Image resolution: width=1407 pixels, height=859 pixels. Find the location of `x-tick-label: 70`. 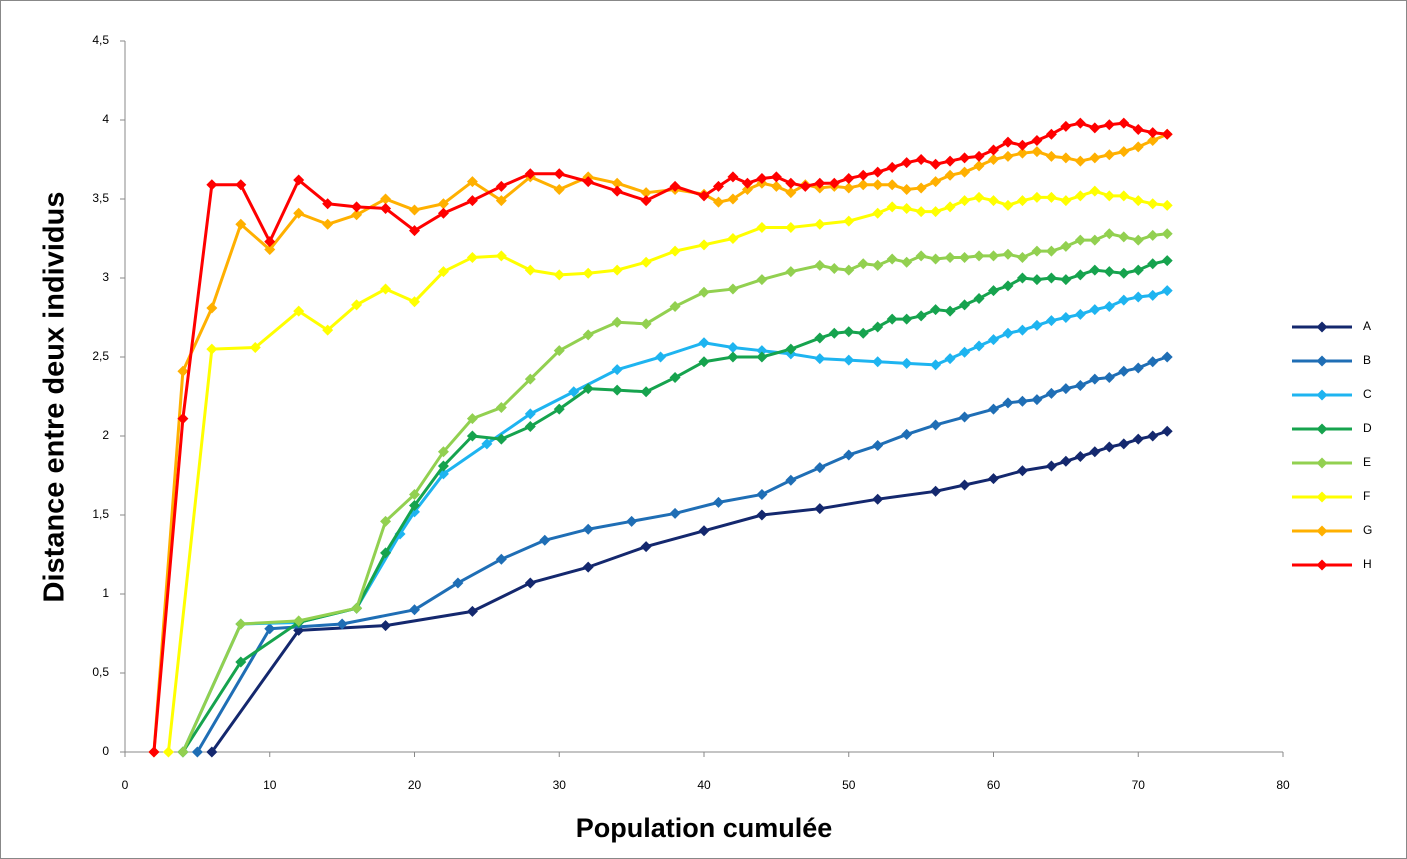

x-tick-label: 70 is located at coordinates (1139, 785).